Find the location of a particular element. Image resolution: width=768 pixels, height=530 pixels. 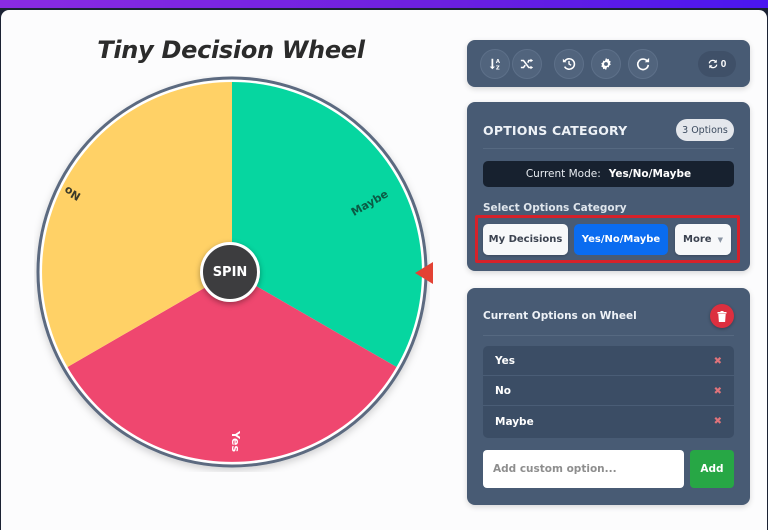

reset-button is located at coordinates (643, 64).